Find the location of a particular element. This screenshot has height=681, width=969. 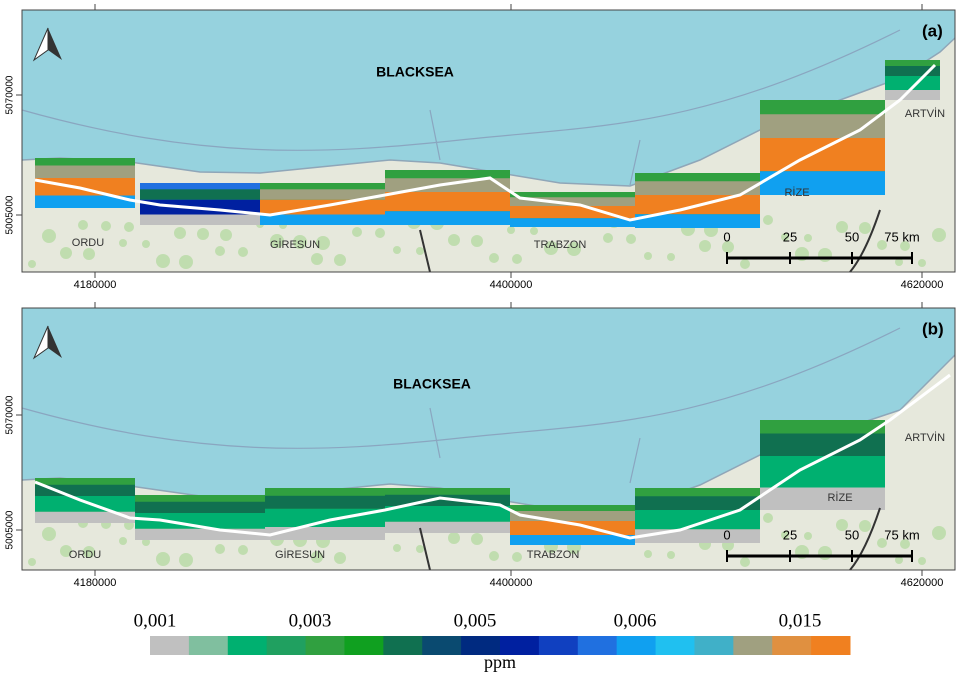

sea-label: BLACKSEA is located at coordinates (432, 384).